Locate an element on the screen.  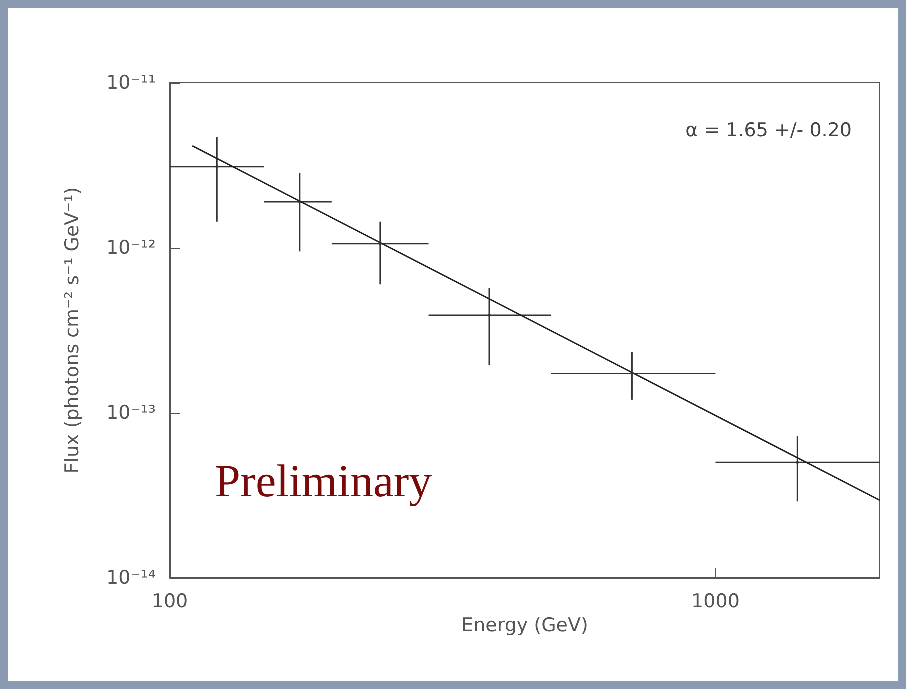
x-tick-label: 1000 is located at coordinates (716, 601).